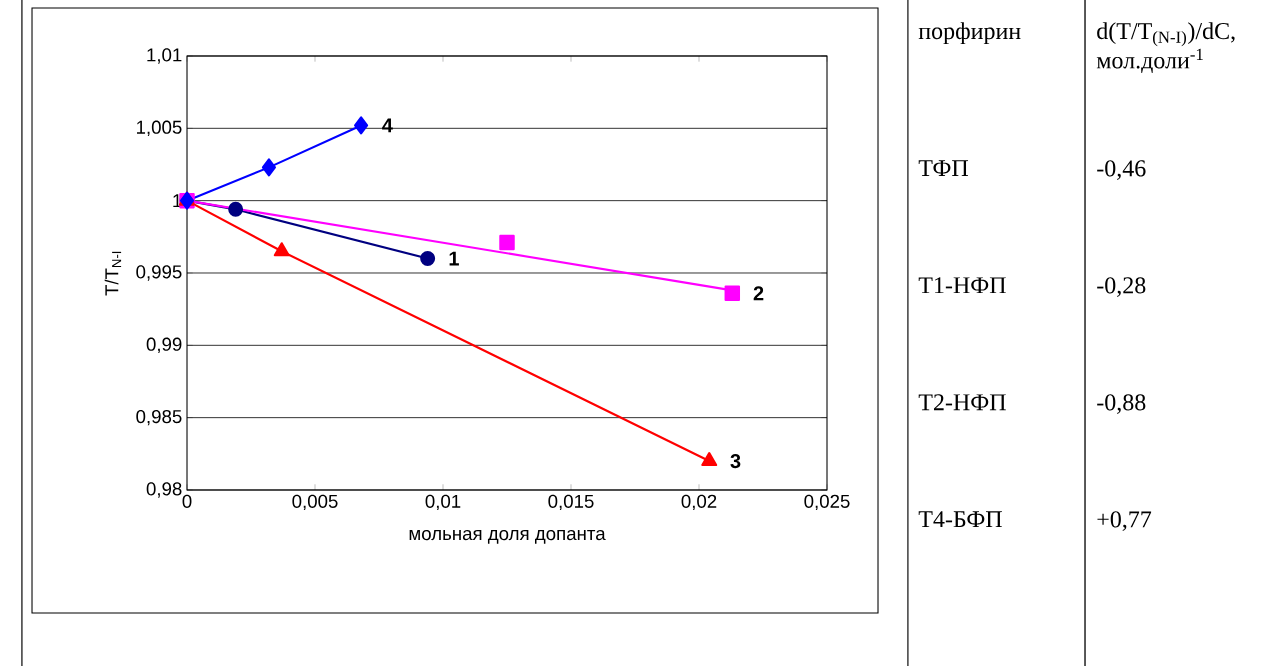 The image size is (1284, 666). I want to click on x-tick-label: 0,02, so click(699, 502).